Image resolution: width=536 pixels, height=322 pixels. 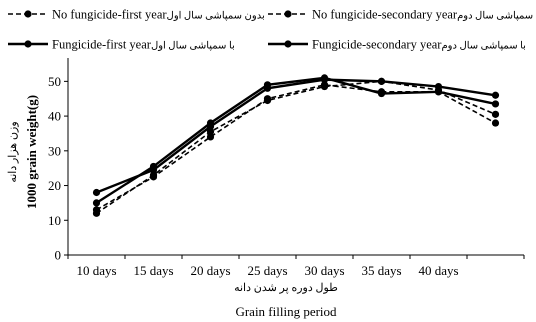 I want to click on y-axis-label: 1000 grain weight(g), so click(x=31, y=152).